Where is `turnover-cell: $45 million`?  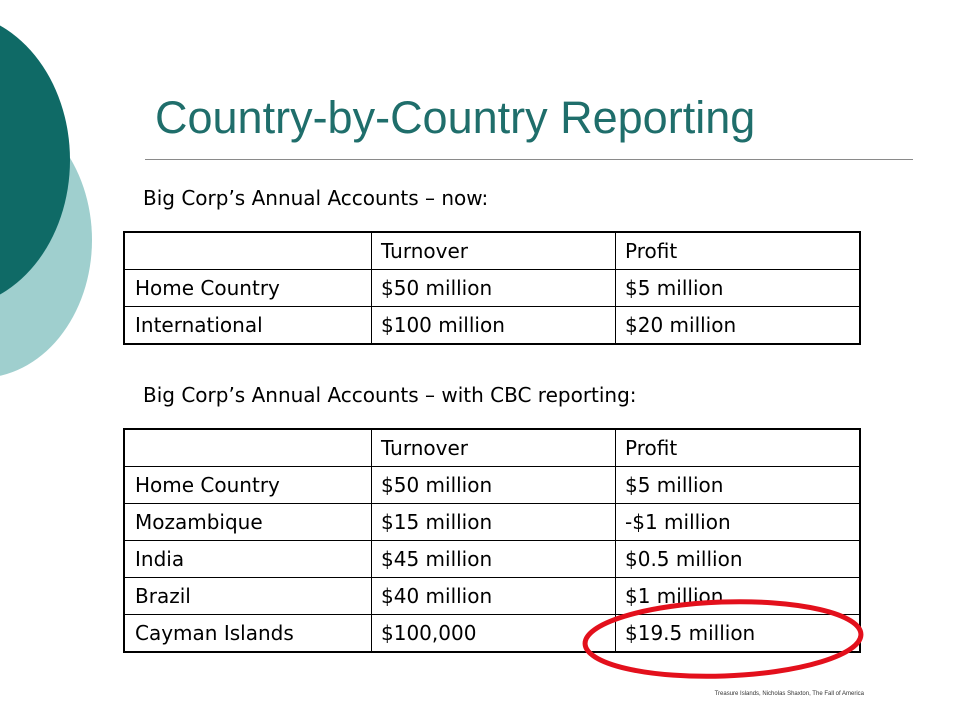 turnover-cell: $45 million is located at coordinates (493, 559).